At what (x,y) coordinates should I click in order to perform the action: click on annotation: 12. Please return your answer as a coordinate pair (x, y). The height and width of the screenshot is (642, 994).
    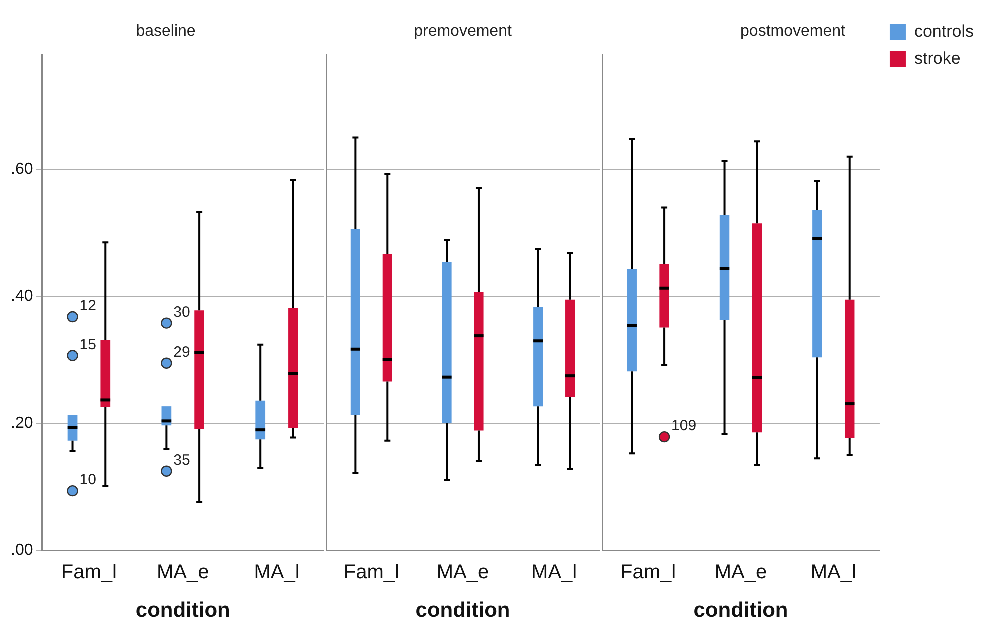
    Looking at the image, I should click on (88, 306).